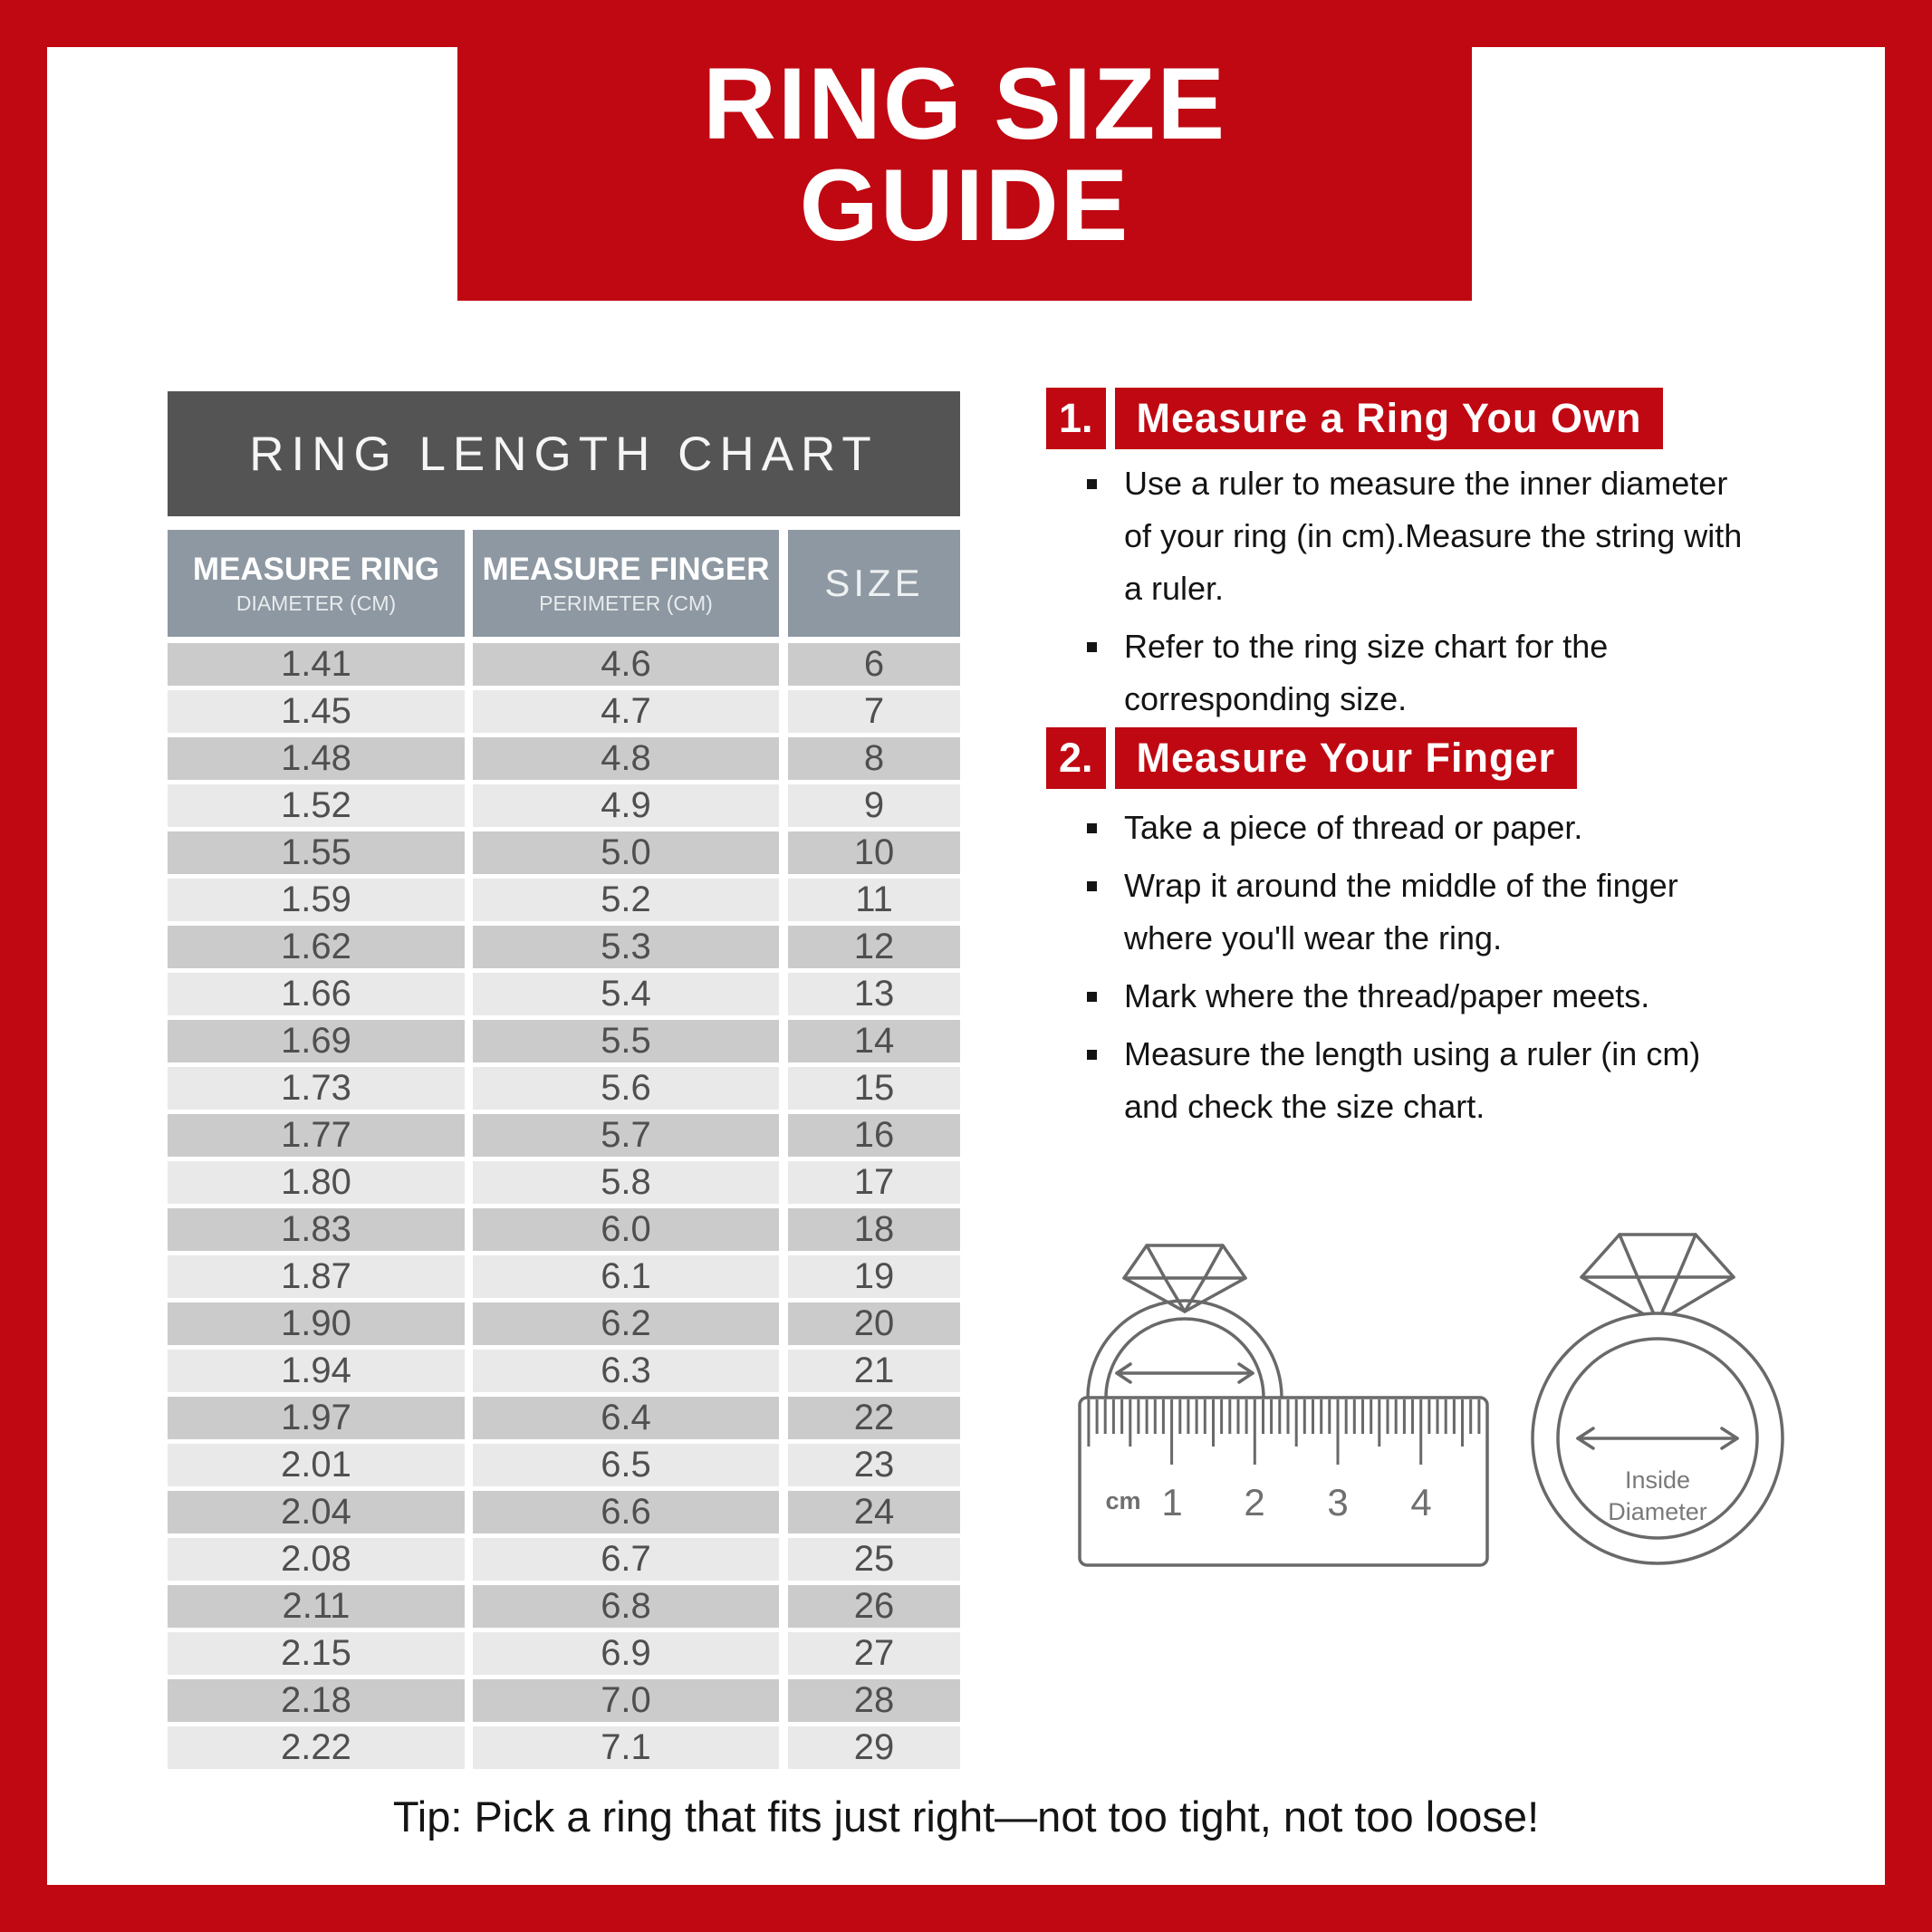 The width and height of the screenshot is (1932, 1932). Describe the element at coordinates (874, 1606) in the screenshot. I see `cell-size: 26` at that location.